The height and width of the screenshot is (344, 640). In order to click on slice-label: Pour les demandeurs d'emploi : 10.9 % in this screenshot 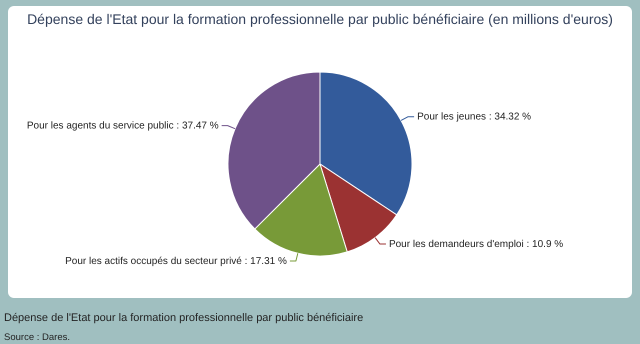, I will do `click(476, 244)`.